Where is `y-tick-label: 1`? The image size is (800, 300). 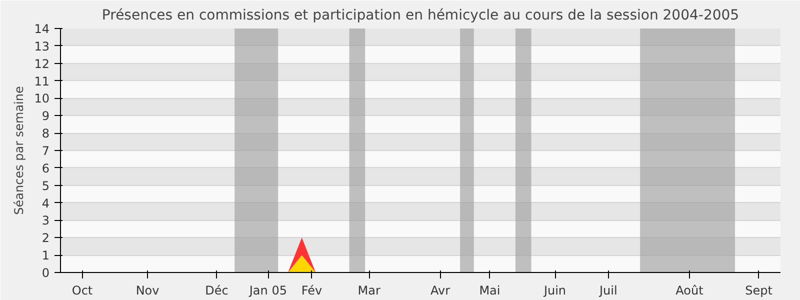 y-tick-label: 1 is located at coordinates (46, 255).